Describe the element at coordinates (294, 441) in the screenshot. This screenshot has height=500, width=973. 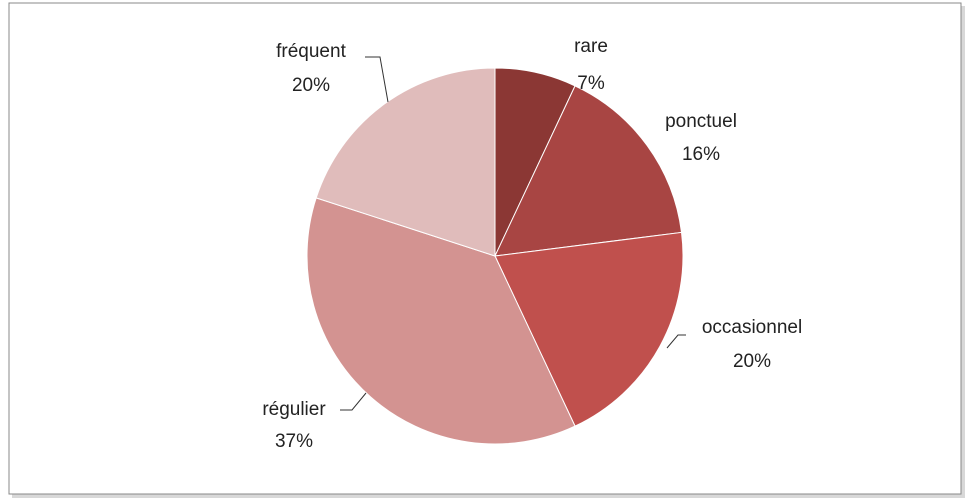
I see `value-label: 37%` at that location.